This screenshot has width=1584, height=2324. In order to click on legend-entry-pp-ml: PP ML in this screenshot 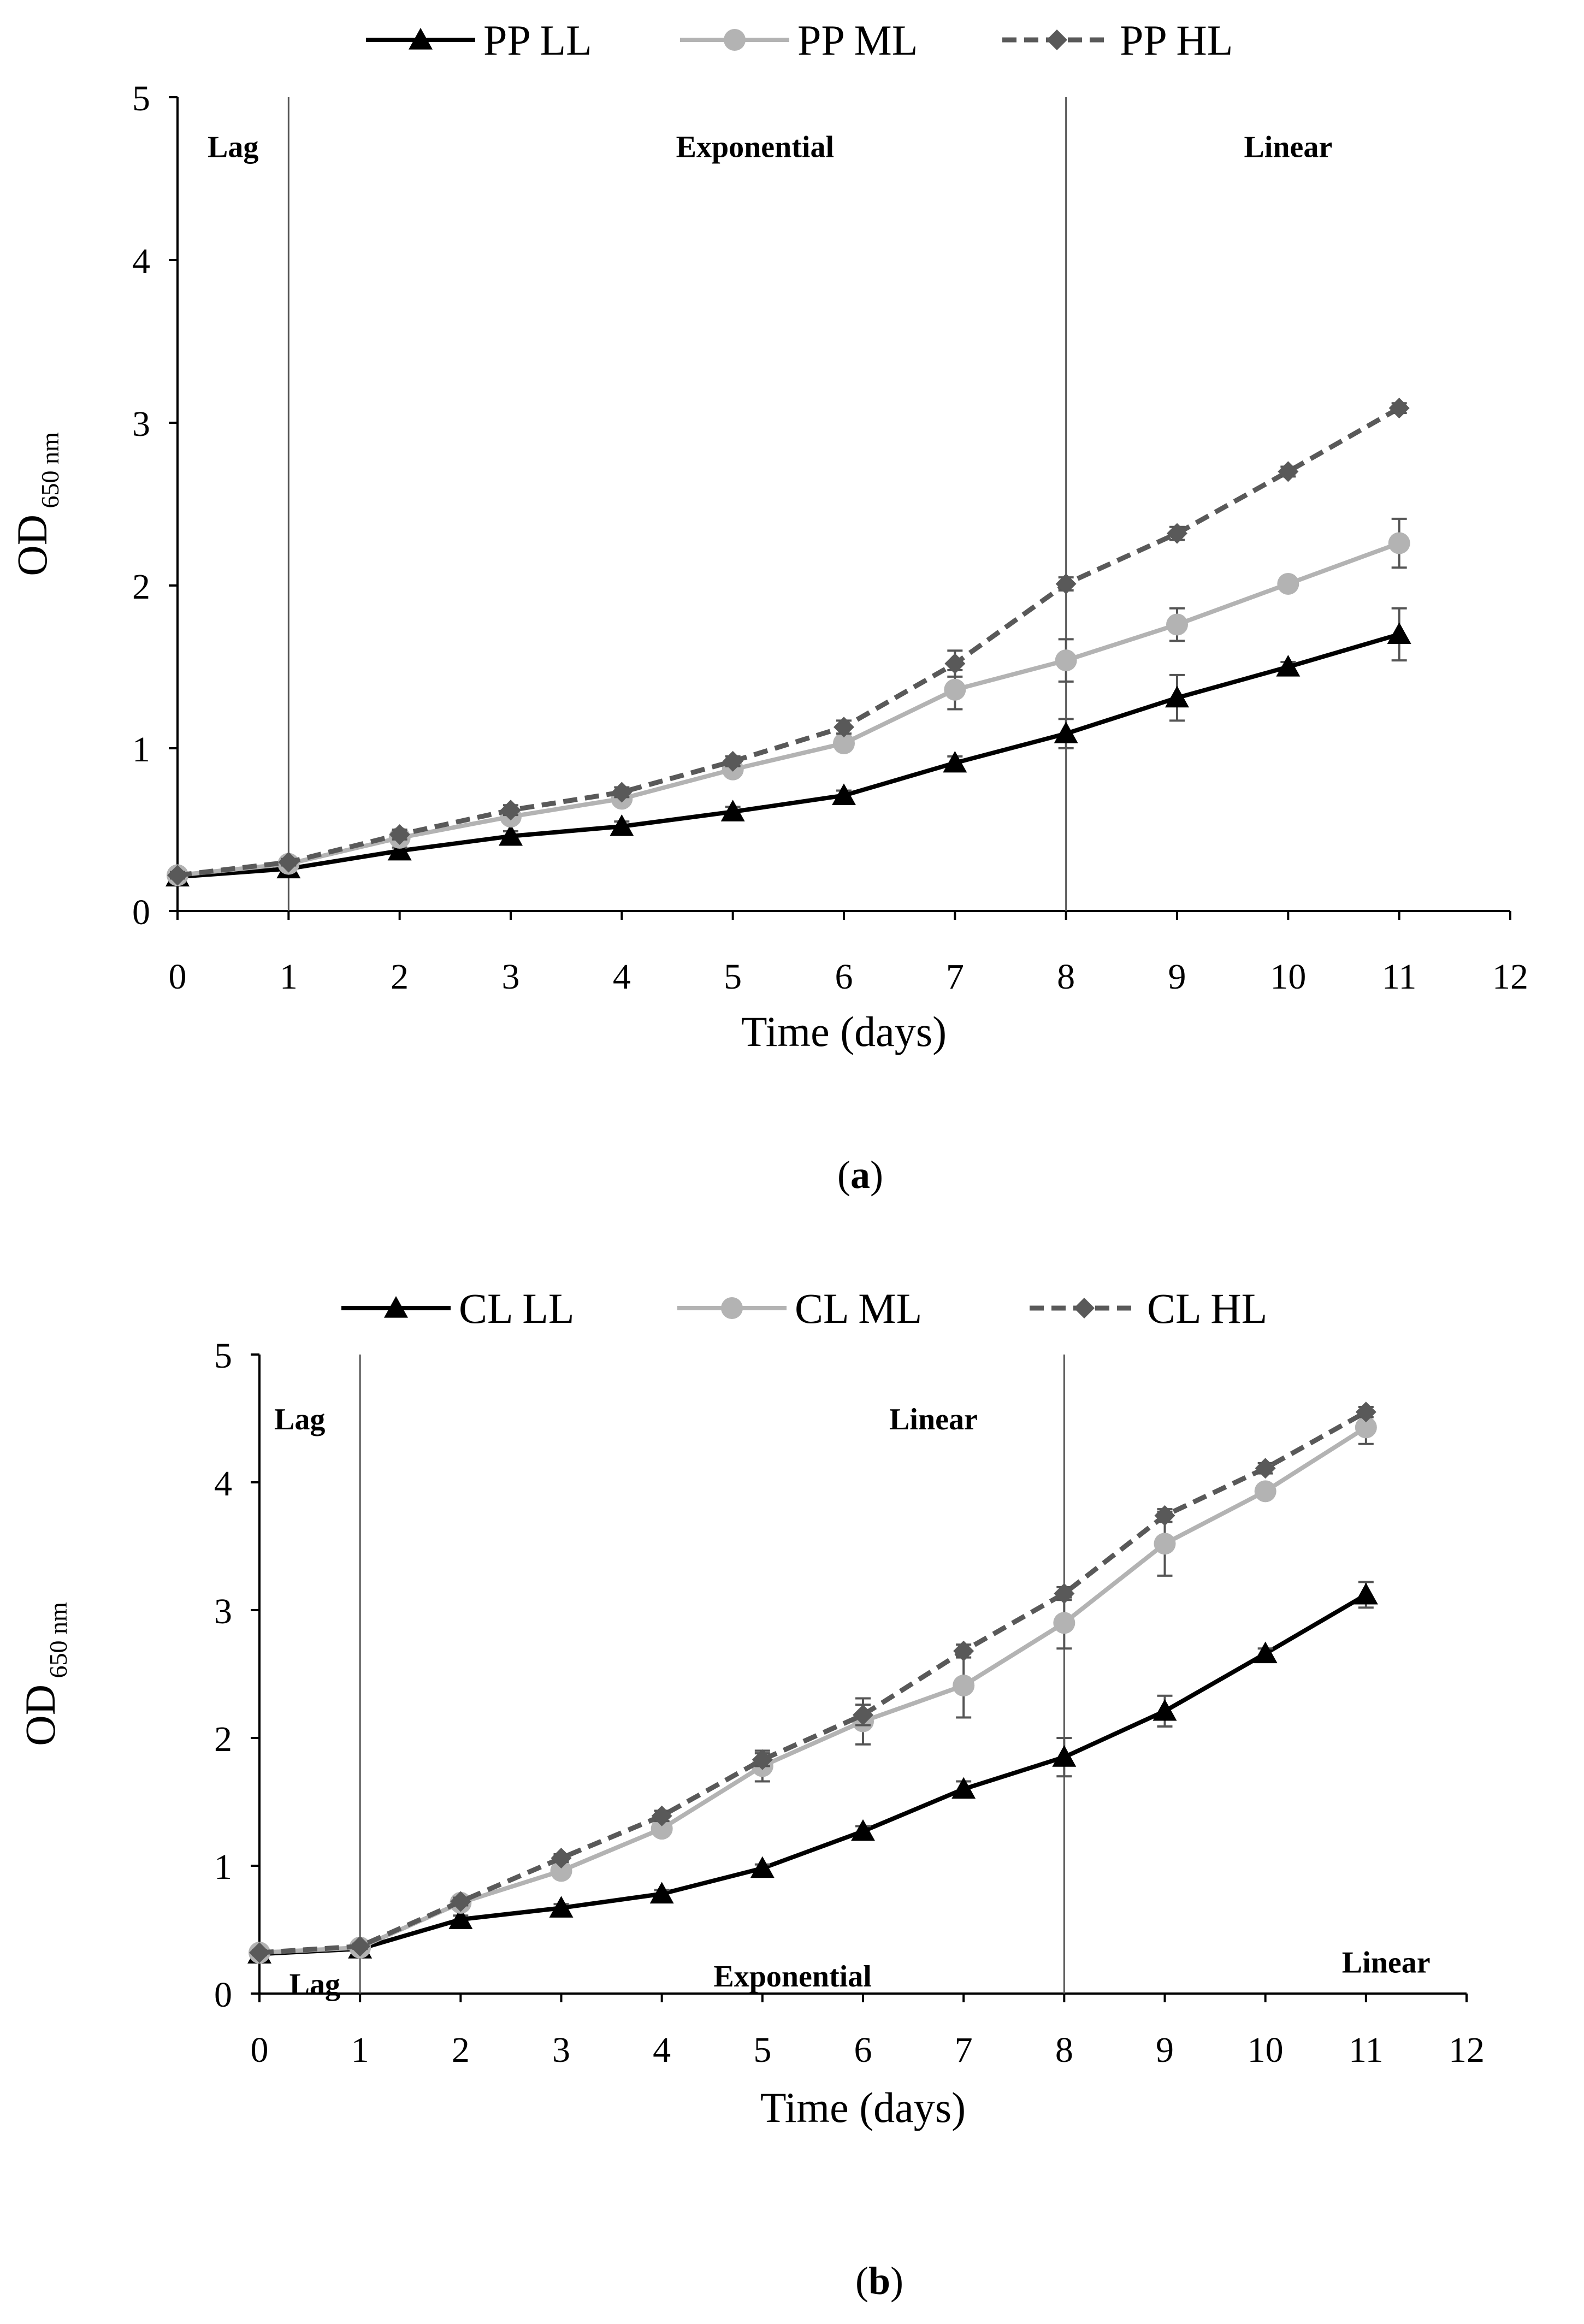, I will do `click(799, 40)`.